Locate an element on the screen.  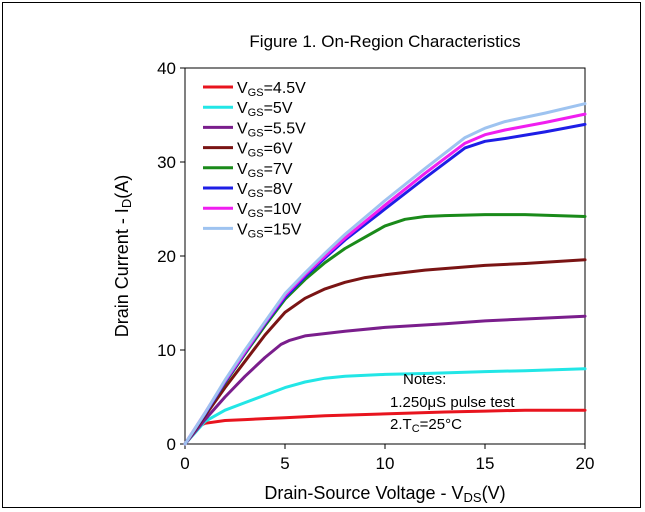
y-axis-label: Drain Current - ID(A) is located at coordinates (123, 256).